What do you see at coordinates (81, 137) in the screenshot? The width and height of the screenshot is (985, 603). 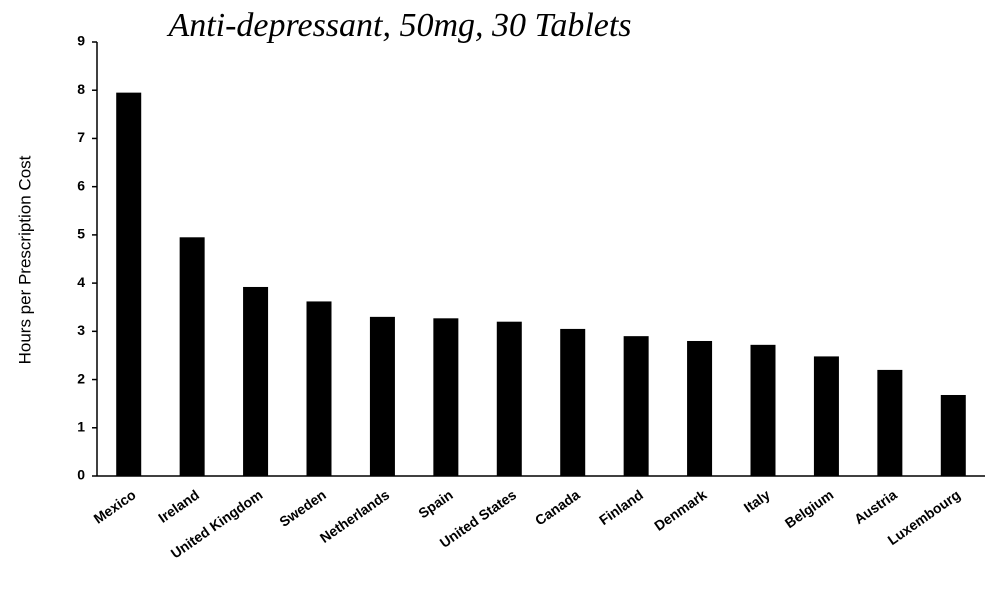 I see `y-tick-label: 7` at bounding box center [81, 137].